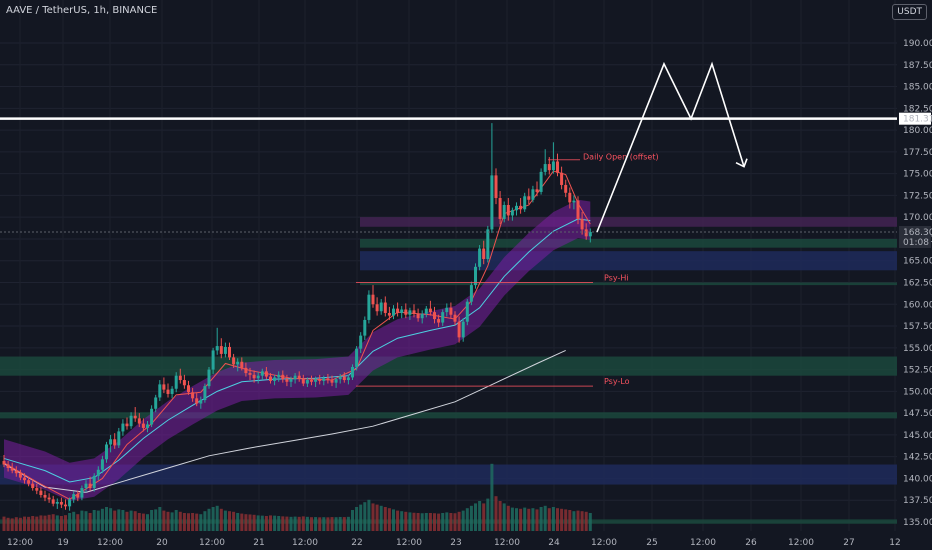  What do you see at coordinates (82, 10) in the screenshot?
I see `symbol-title: AAVE / TetherUS, 1h, BINANCE` at bounding box center [82, 10].